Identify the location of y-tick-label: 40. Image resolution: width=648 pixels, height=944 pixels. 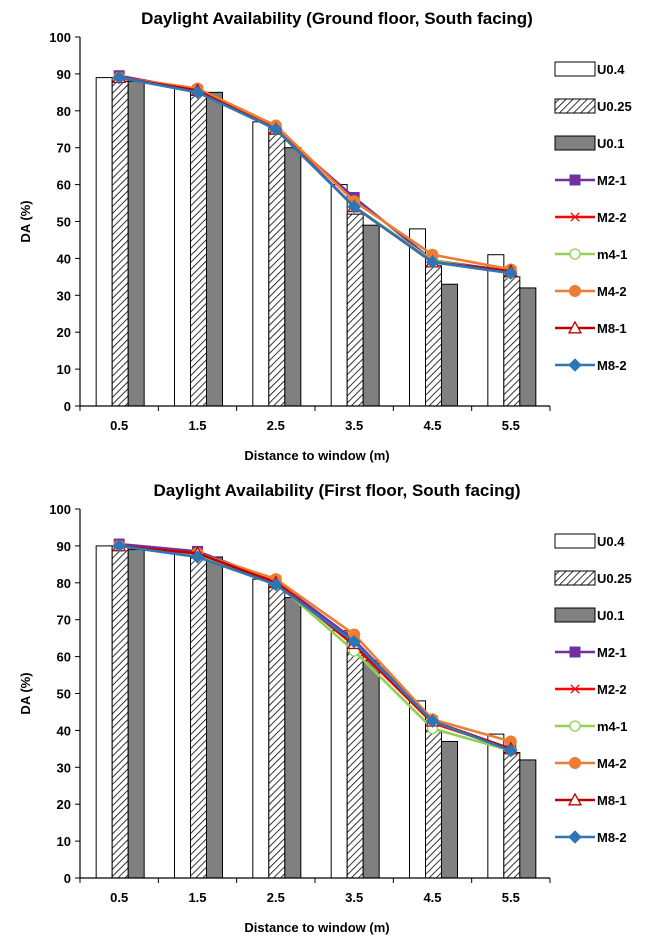
(64, 730).